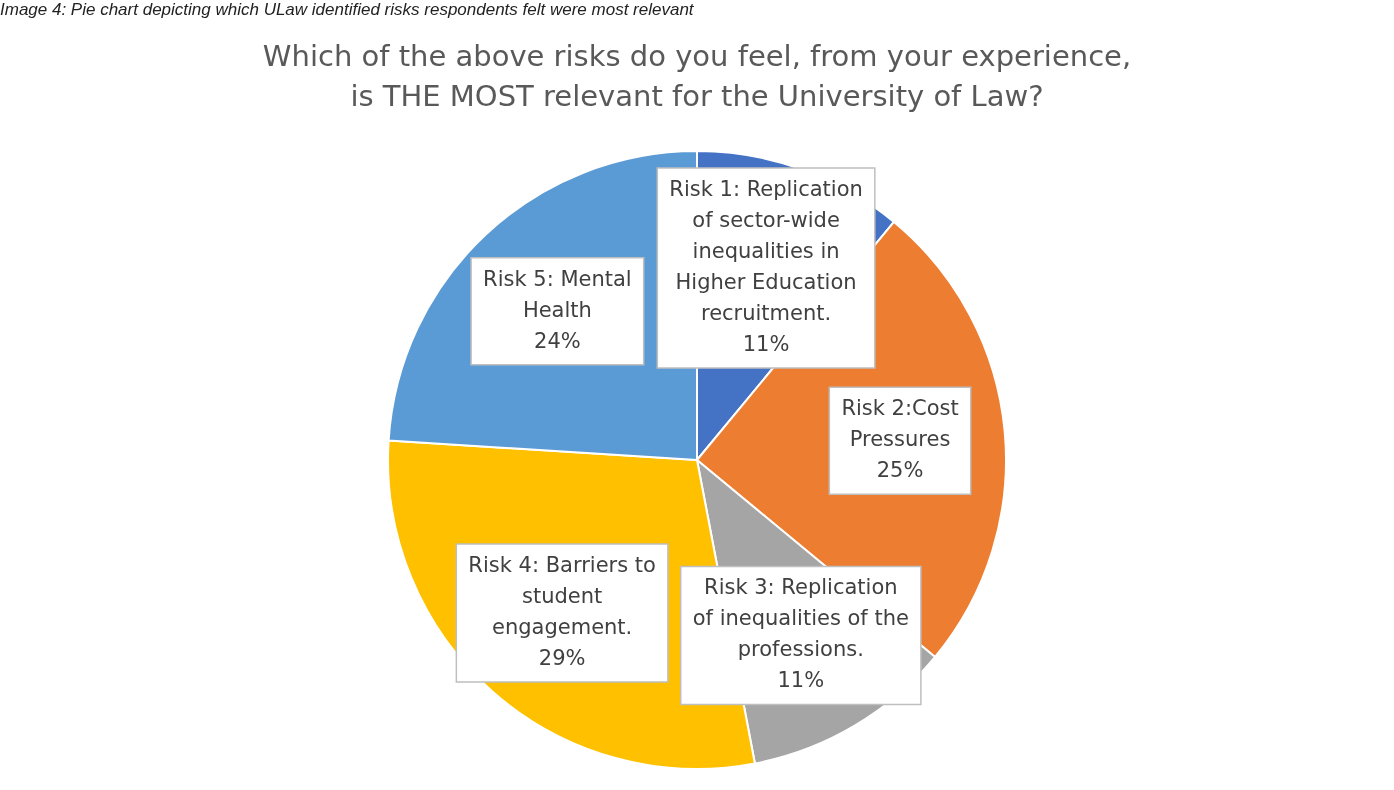  I want to click on slice-label: Risk 3: Replication of inequalities of the professions., so click(800, 618).